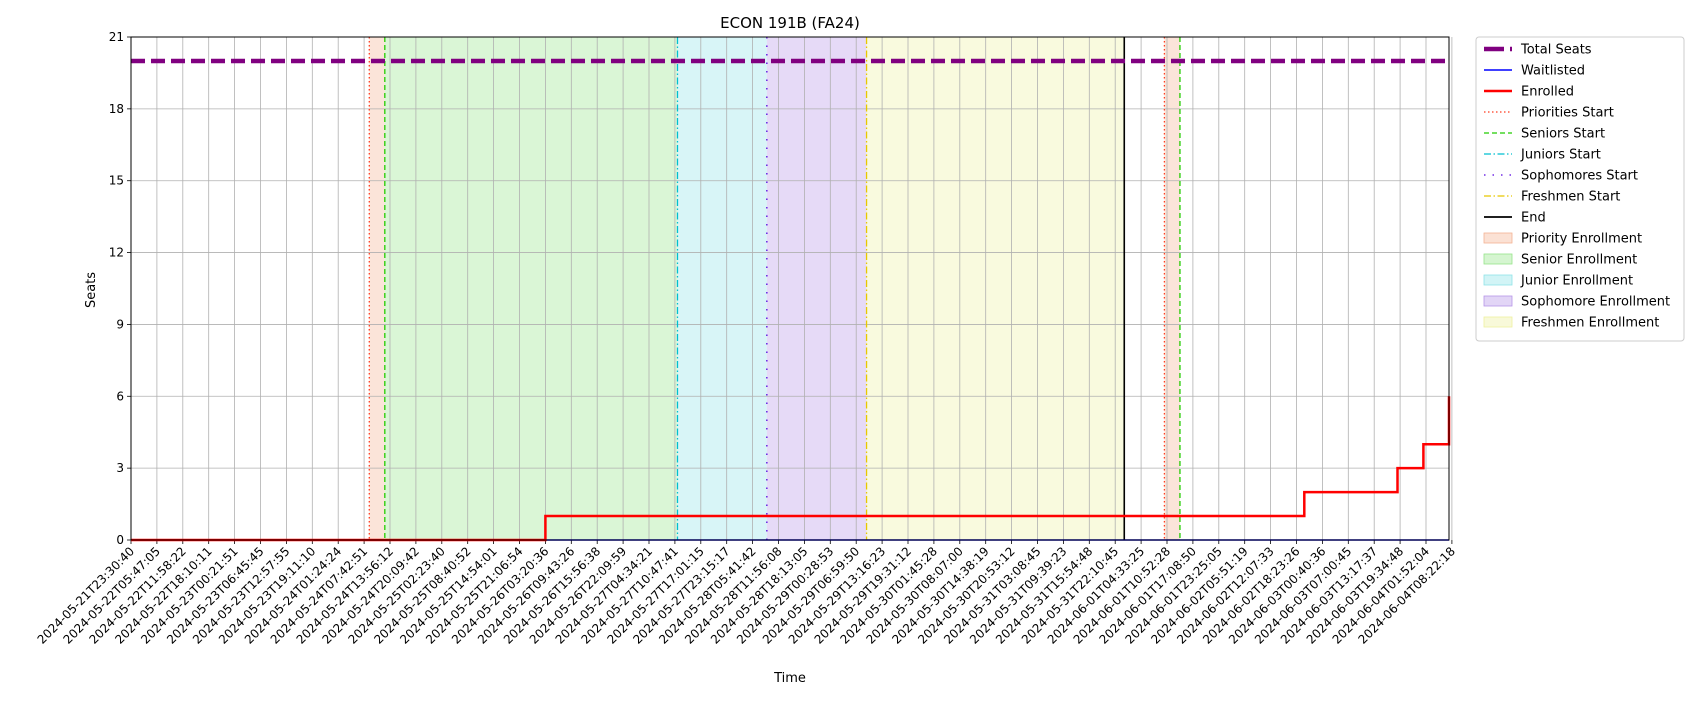  Describe the element at coordinates (790, 23) in the screenshot. I see `chart-title: ECON 191B (FA24)` at that location.